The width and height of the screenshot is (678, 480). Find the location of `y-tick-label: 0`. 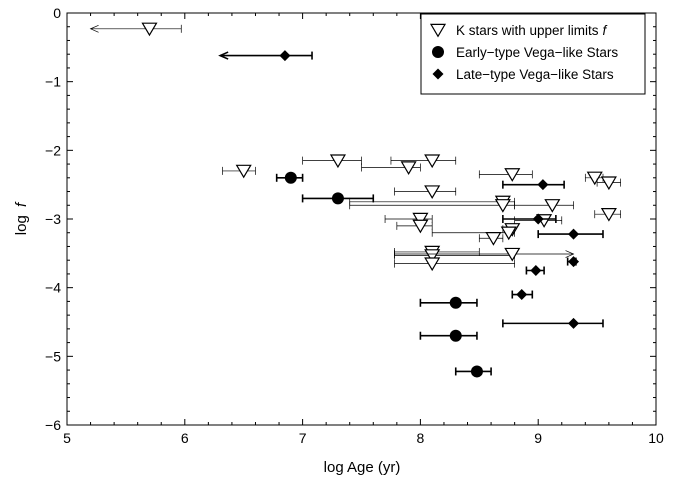

y-tick-label: 0 is located at coordinates (57, 13).